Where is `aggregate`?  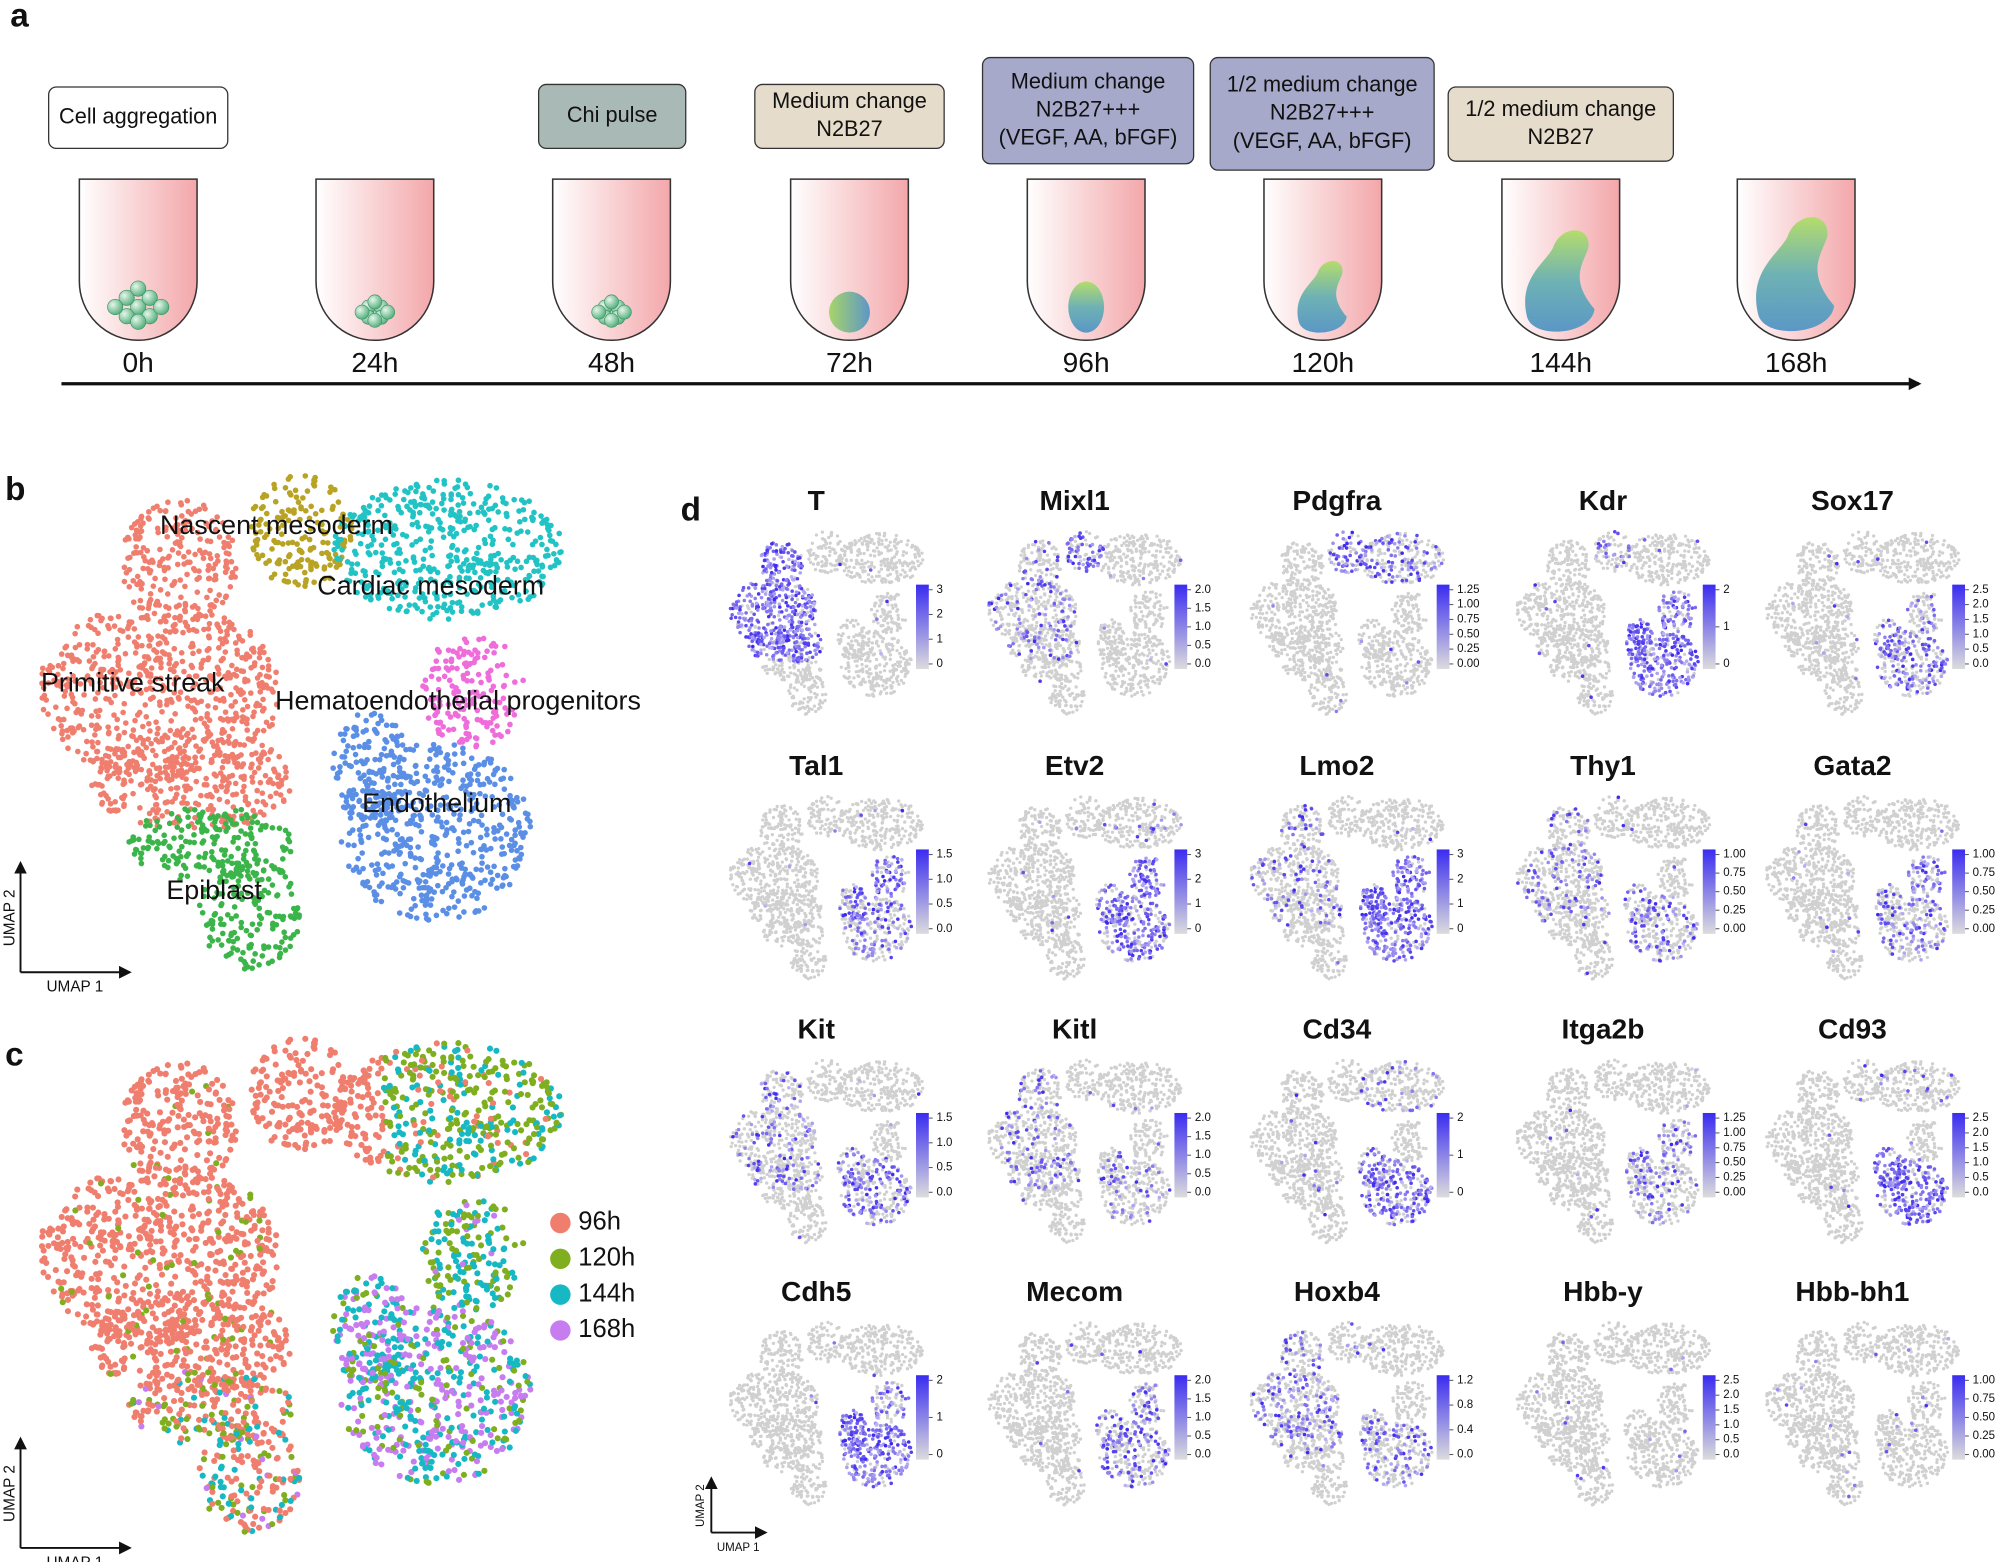 aggregate is located at coordinates (849, 312).